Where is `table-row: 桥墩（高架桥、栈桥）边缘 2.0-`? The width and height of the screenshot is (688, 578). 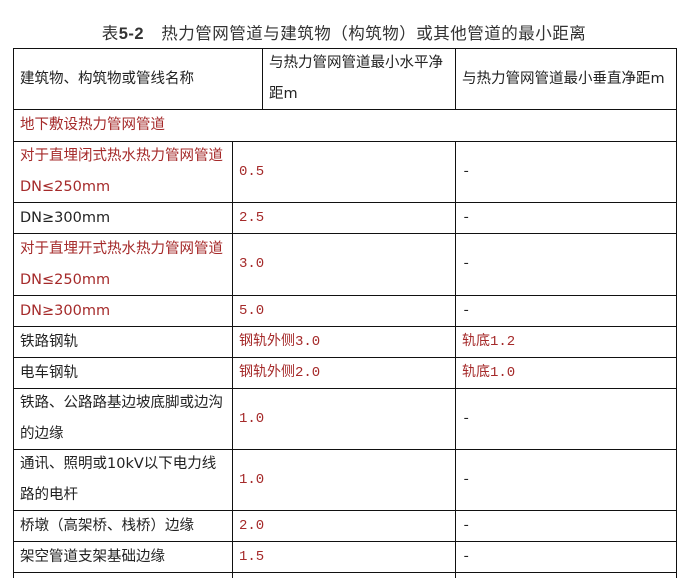 table-row: 桥墩（高架桥、栈桥）边缘 2.0- is located at coordinates (345, 525).